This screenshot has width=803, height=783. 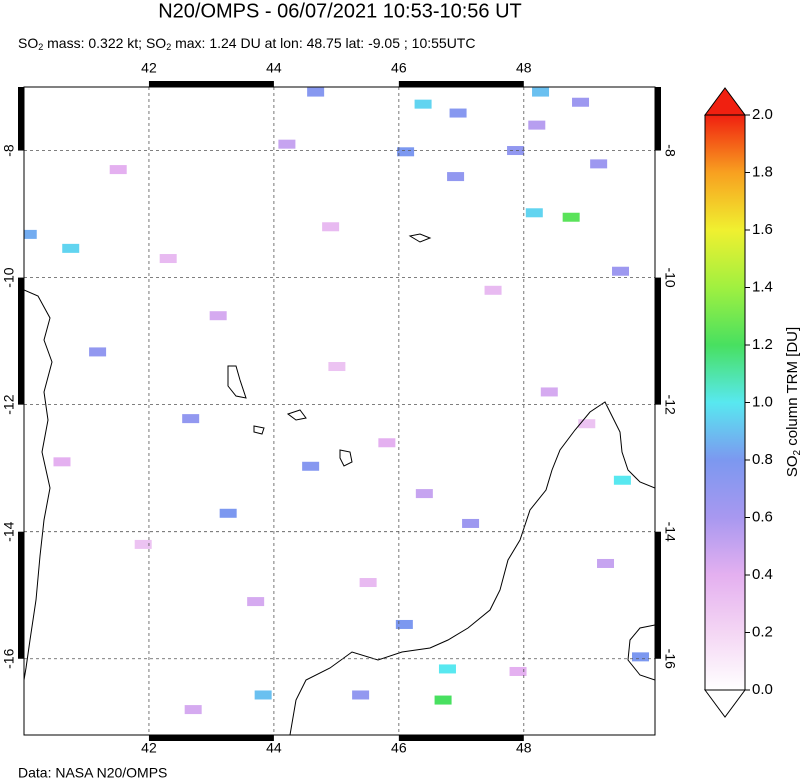 I want to click on colorbar-tick-label: 2.0, so click(x=762, y=114).